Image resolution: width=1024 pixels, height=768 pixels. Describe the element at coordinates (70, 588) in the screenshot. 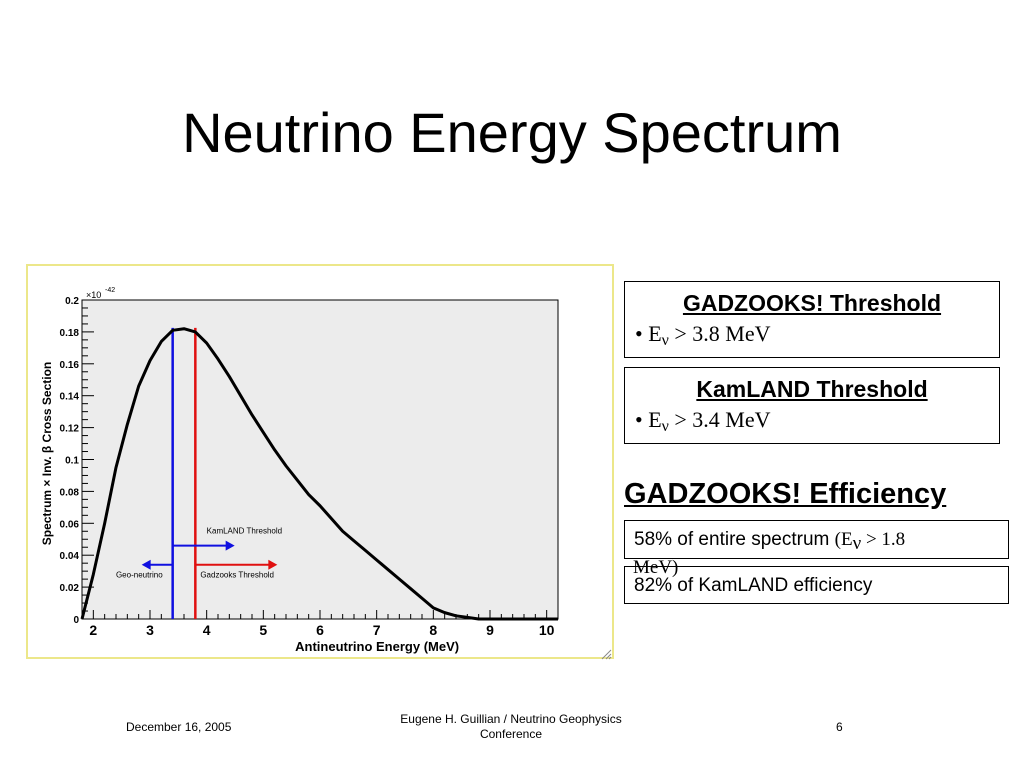

I see `y-tick-label: 0.02` at that location.